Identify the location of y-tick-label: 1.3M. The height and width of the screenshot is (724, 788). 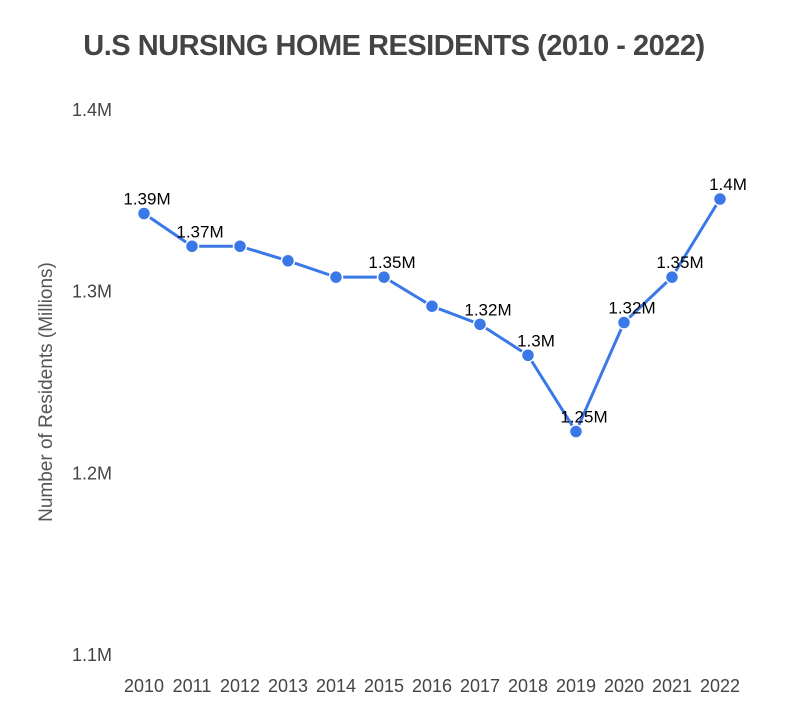
(92, 292).